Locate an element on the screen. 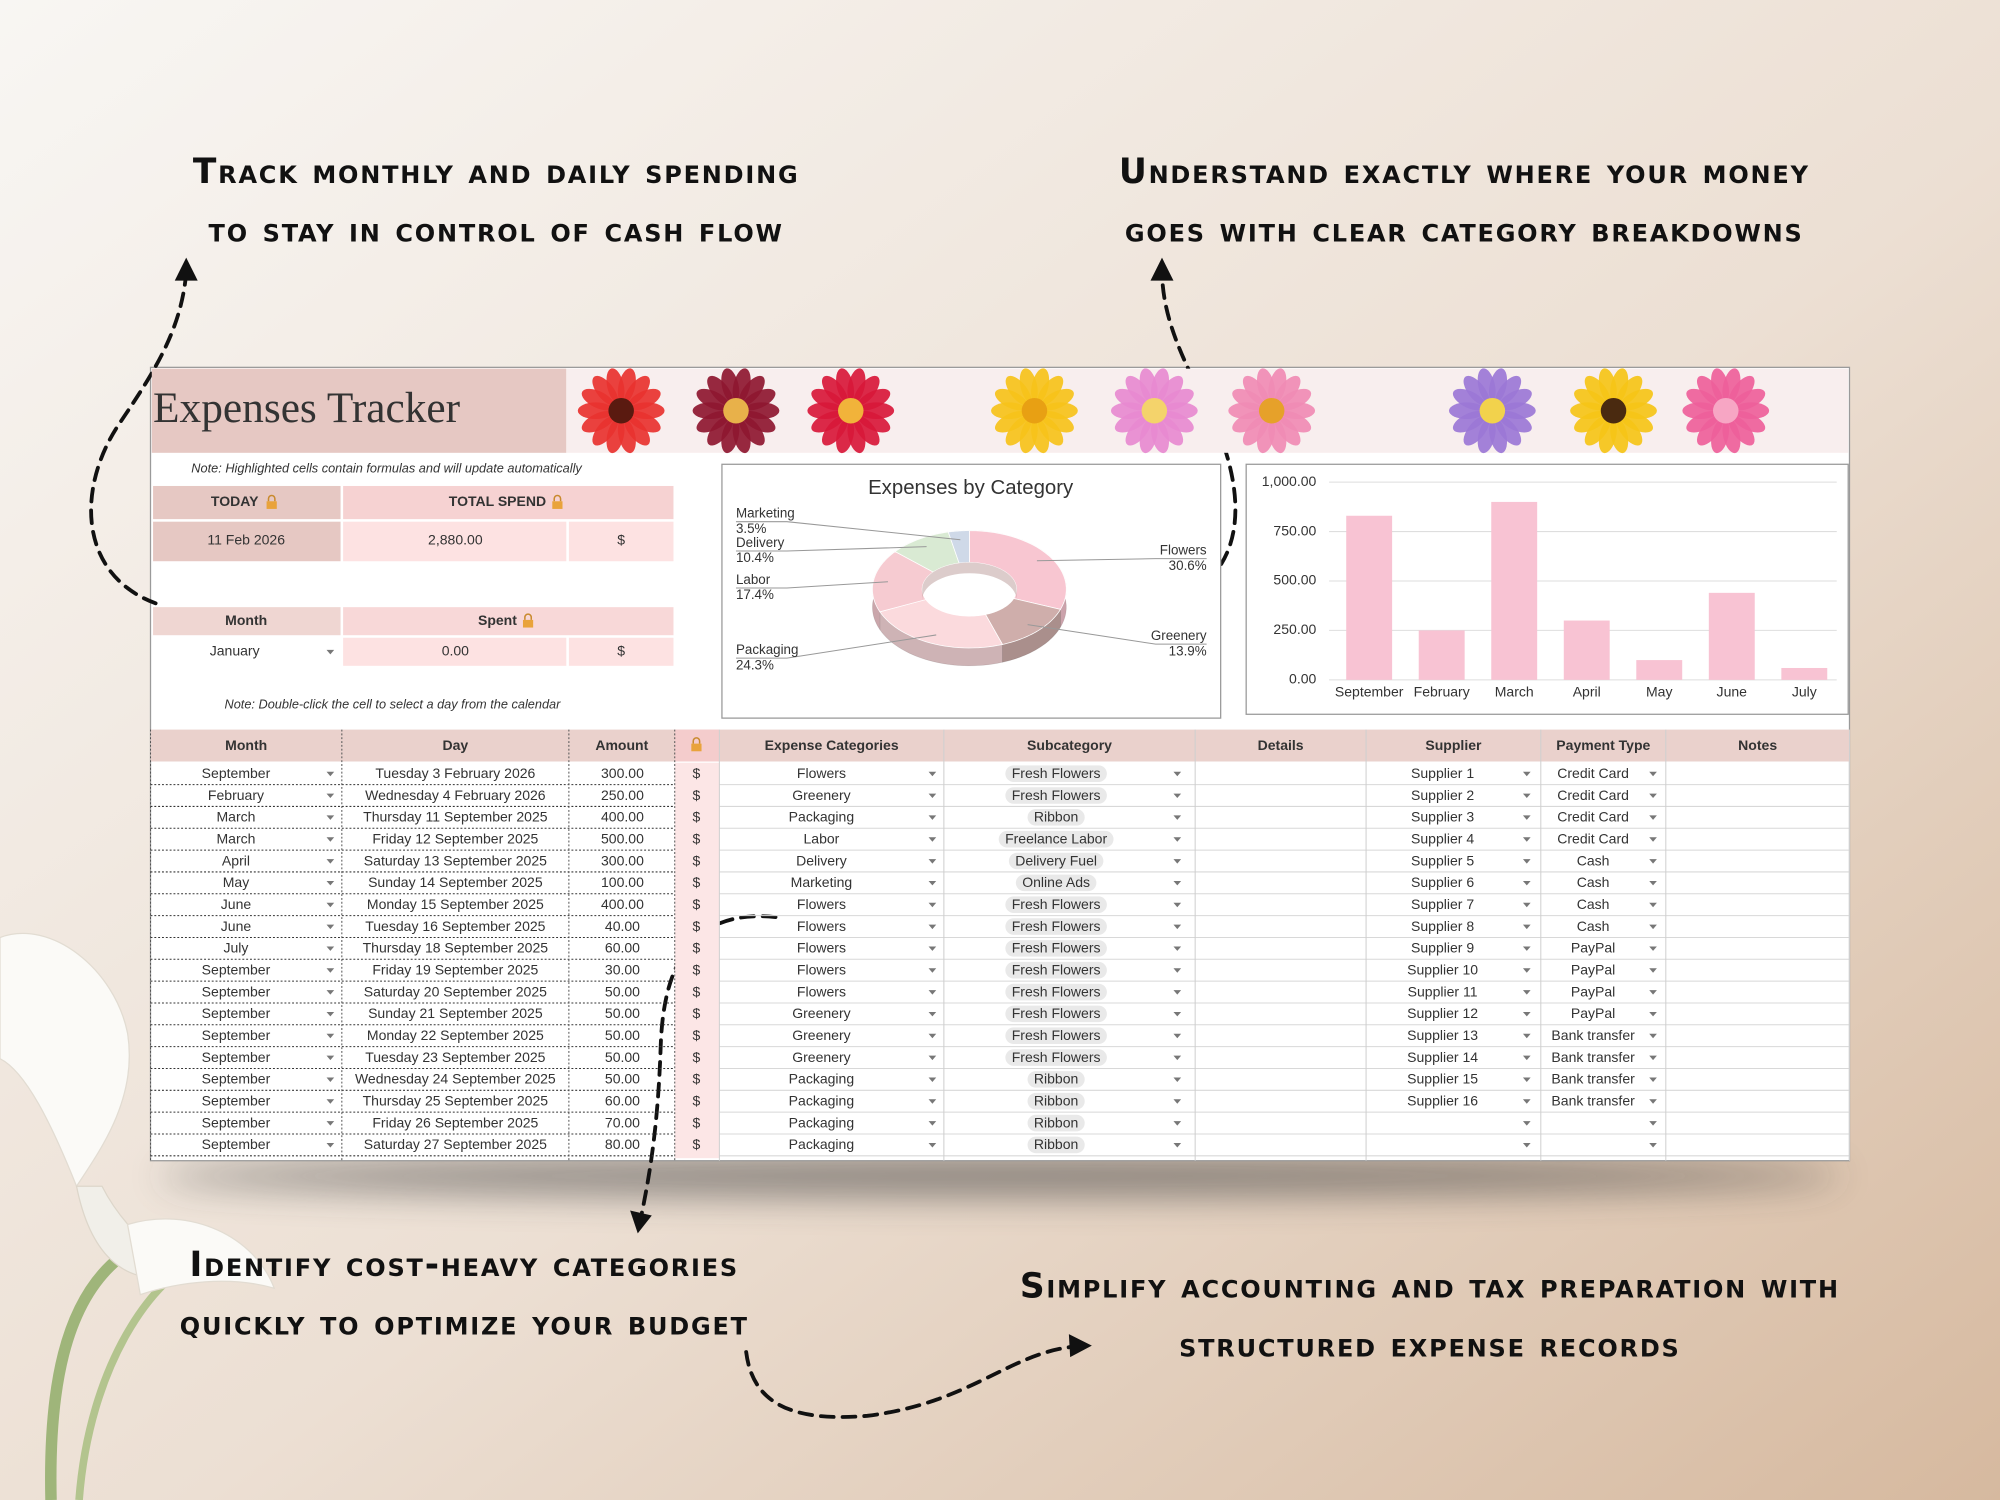  table-cell: Freelance Labor is located at coordinates (1056, 839).